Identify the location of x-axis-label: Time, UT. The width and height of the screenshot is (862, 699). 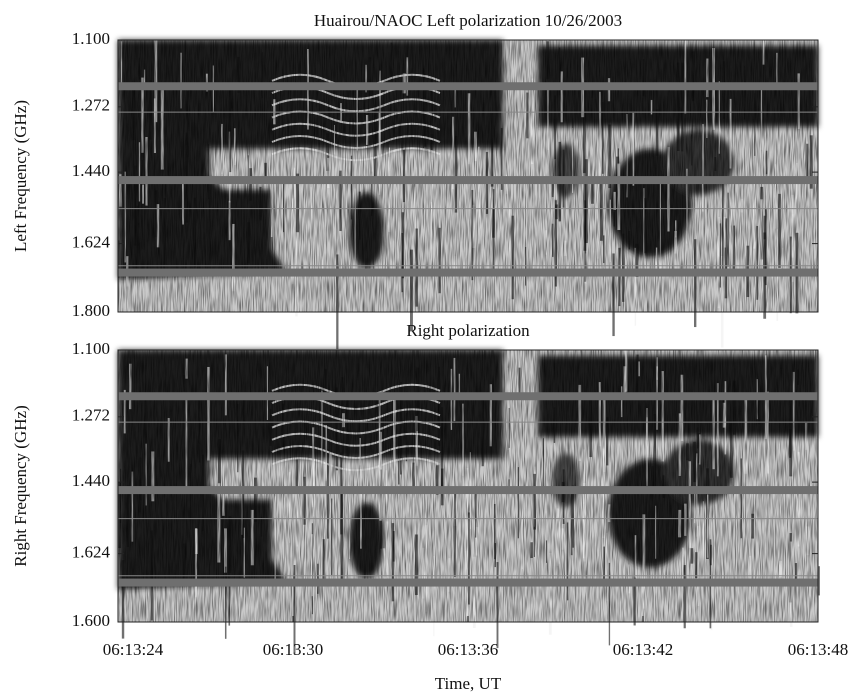
(468, 683).